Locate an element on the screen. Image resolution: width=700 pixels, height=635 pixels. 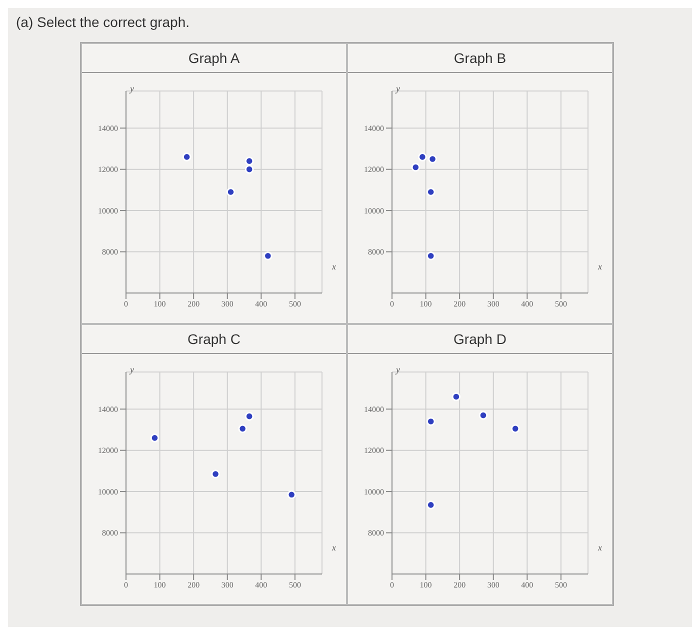
chart-title: Graph C is located at coordinates (214, 339).